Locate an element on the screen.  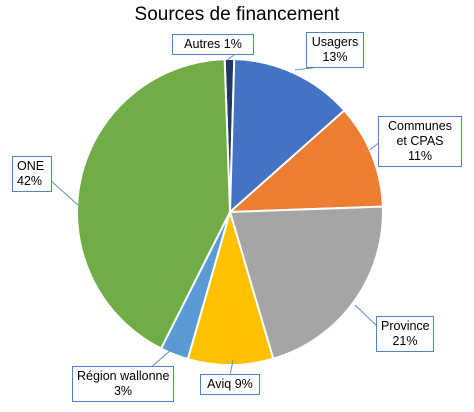
pie-slice-communes-et-cpas is located at coordinates (305, 161).